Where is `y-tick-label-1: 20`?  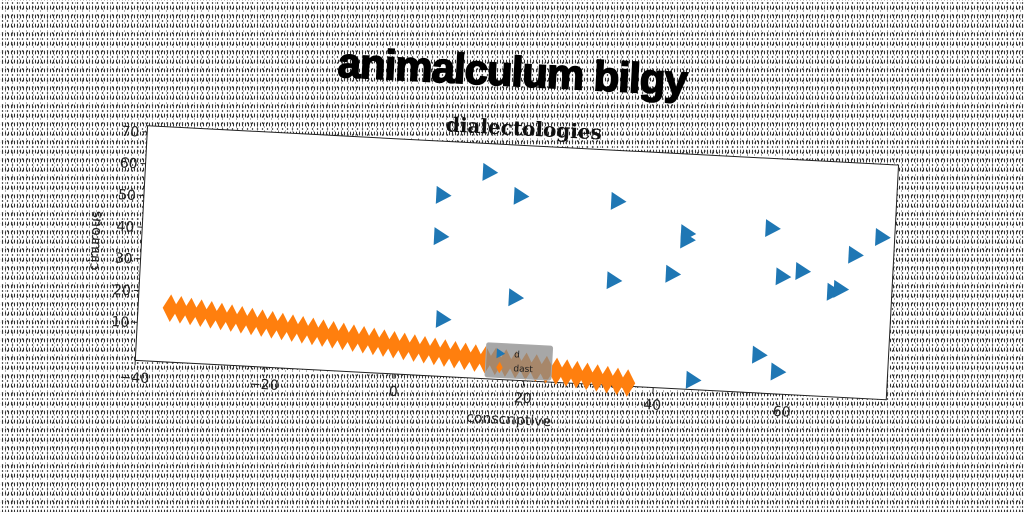
y-tick-label-1: 20 is located at coordinates (122, 290).